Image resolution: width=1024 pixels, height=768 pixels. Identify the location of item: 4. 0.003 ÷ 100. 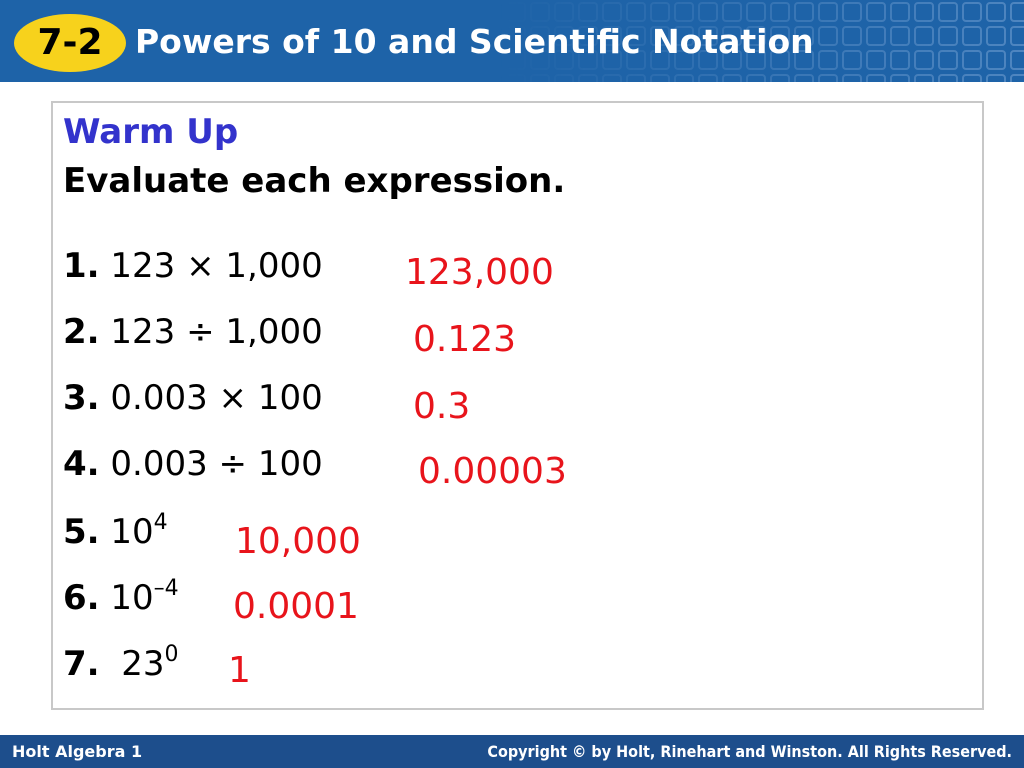
(193, 464).